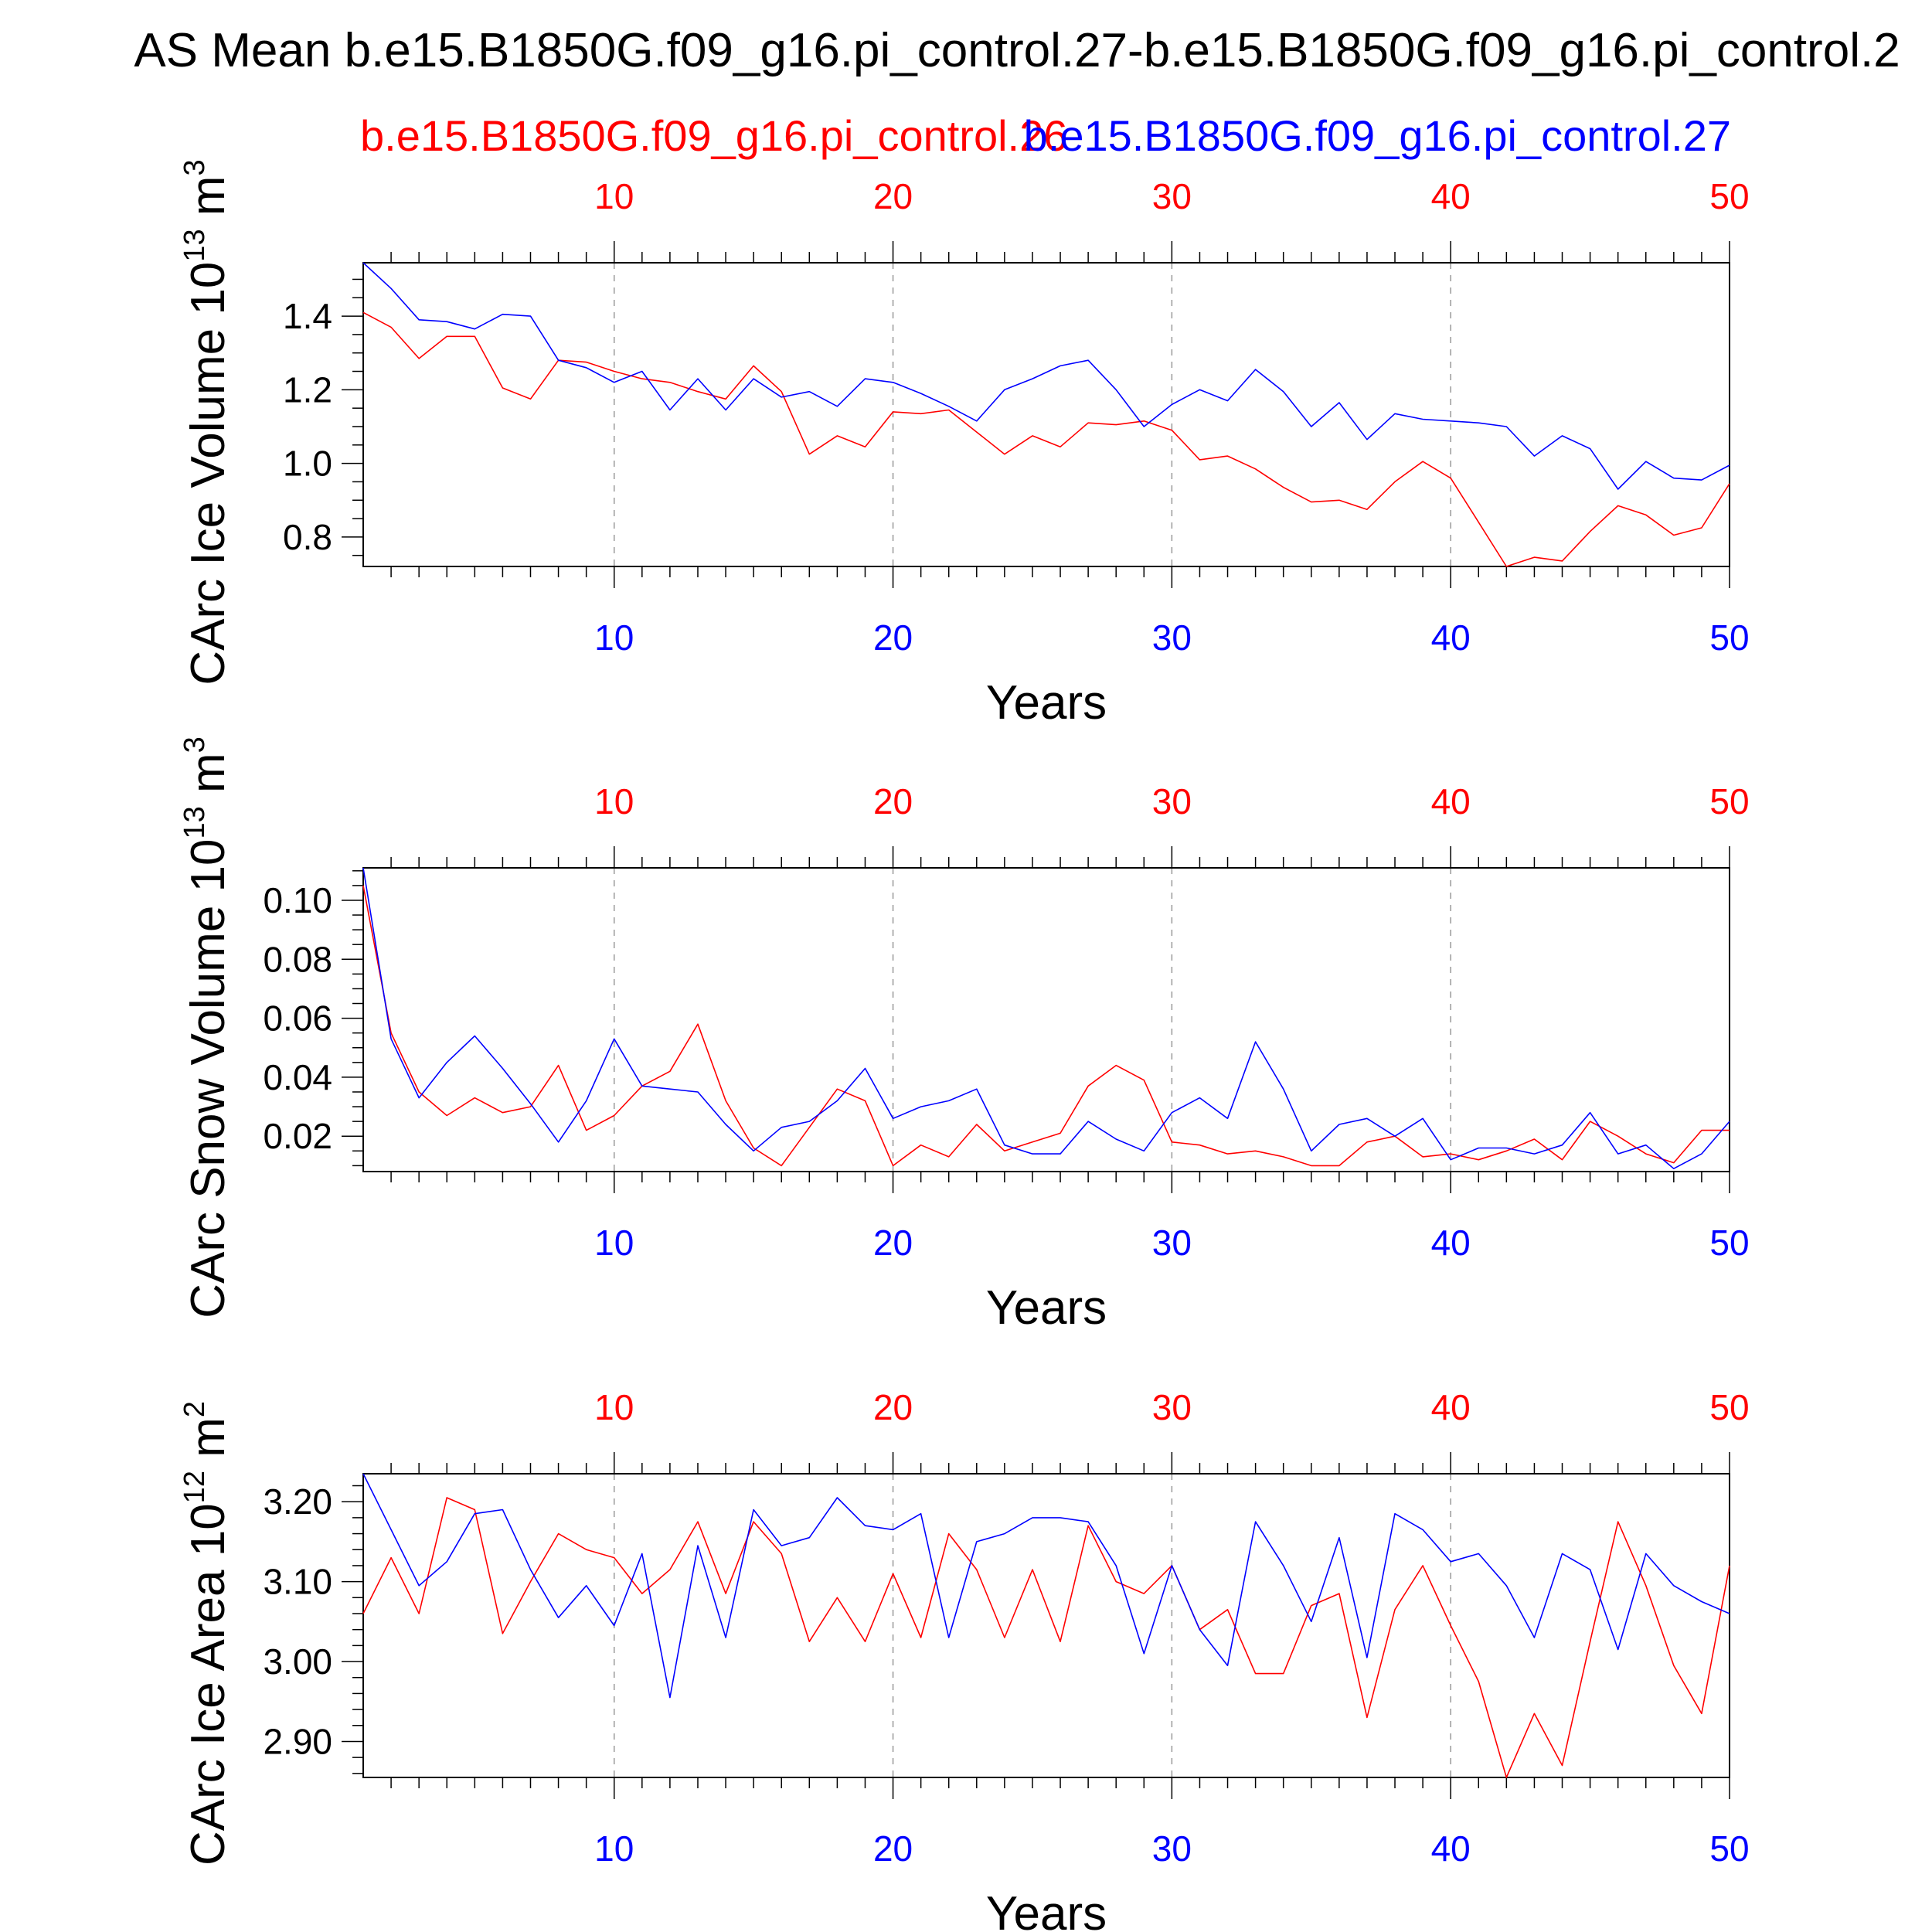 The height and width of the screenshot is (1932, 1932). Describe the element at coordinates (195, 1409) in the screenshot. I see `y-axis-title-unit-exponent: 2` at that location.